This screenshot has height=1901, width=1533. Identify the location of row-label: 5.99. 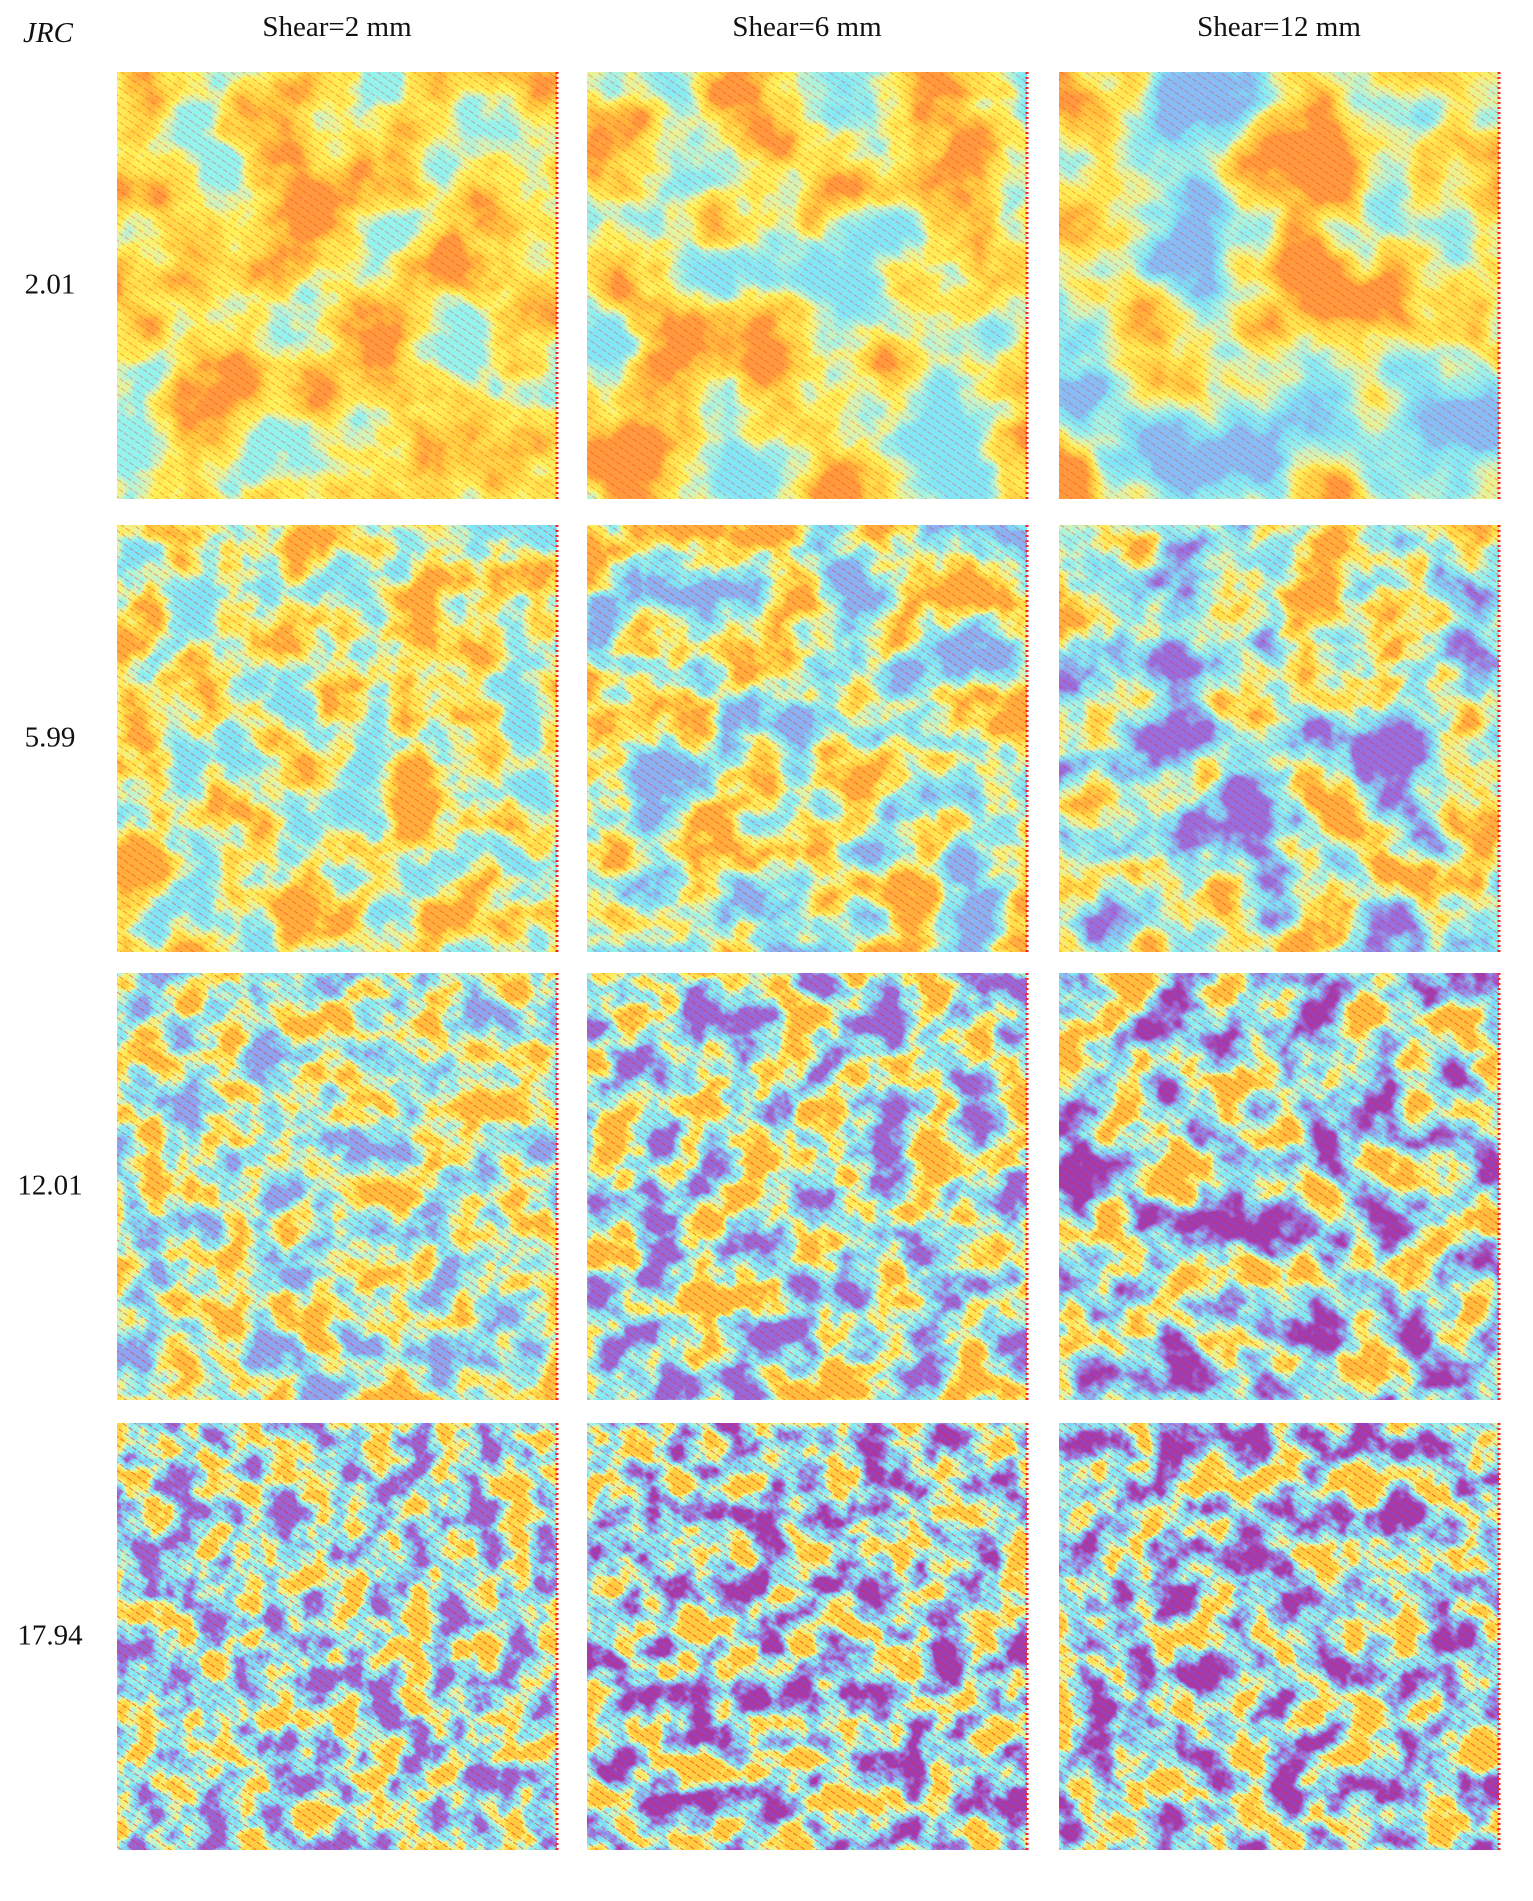
(50, 738).